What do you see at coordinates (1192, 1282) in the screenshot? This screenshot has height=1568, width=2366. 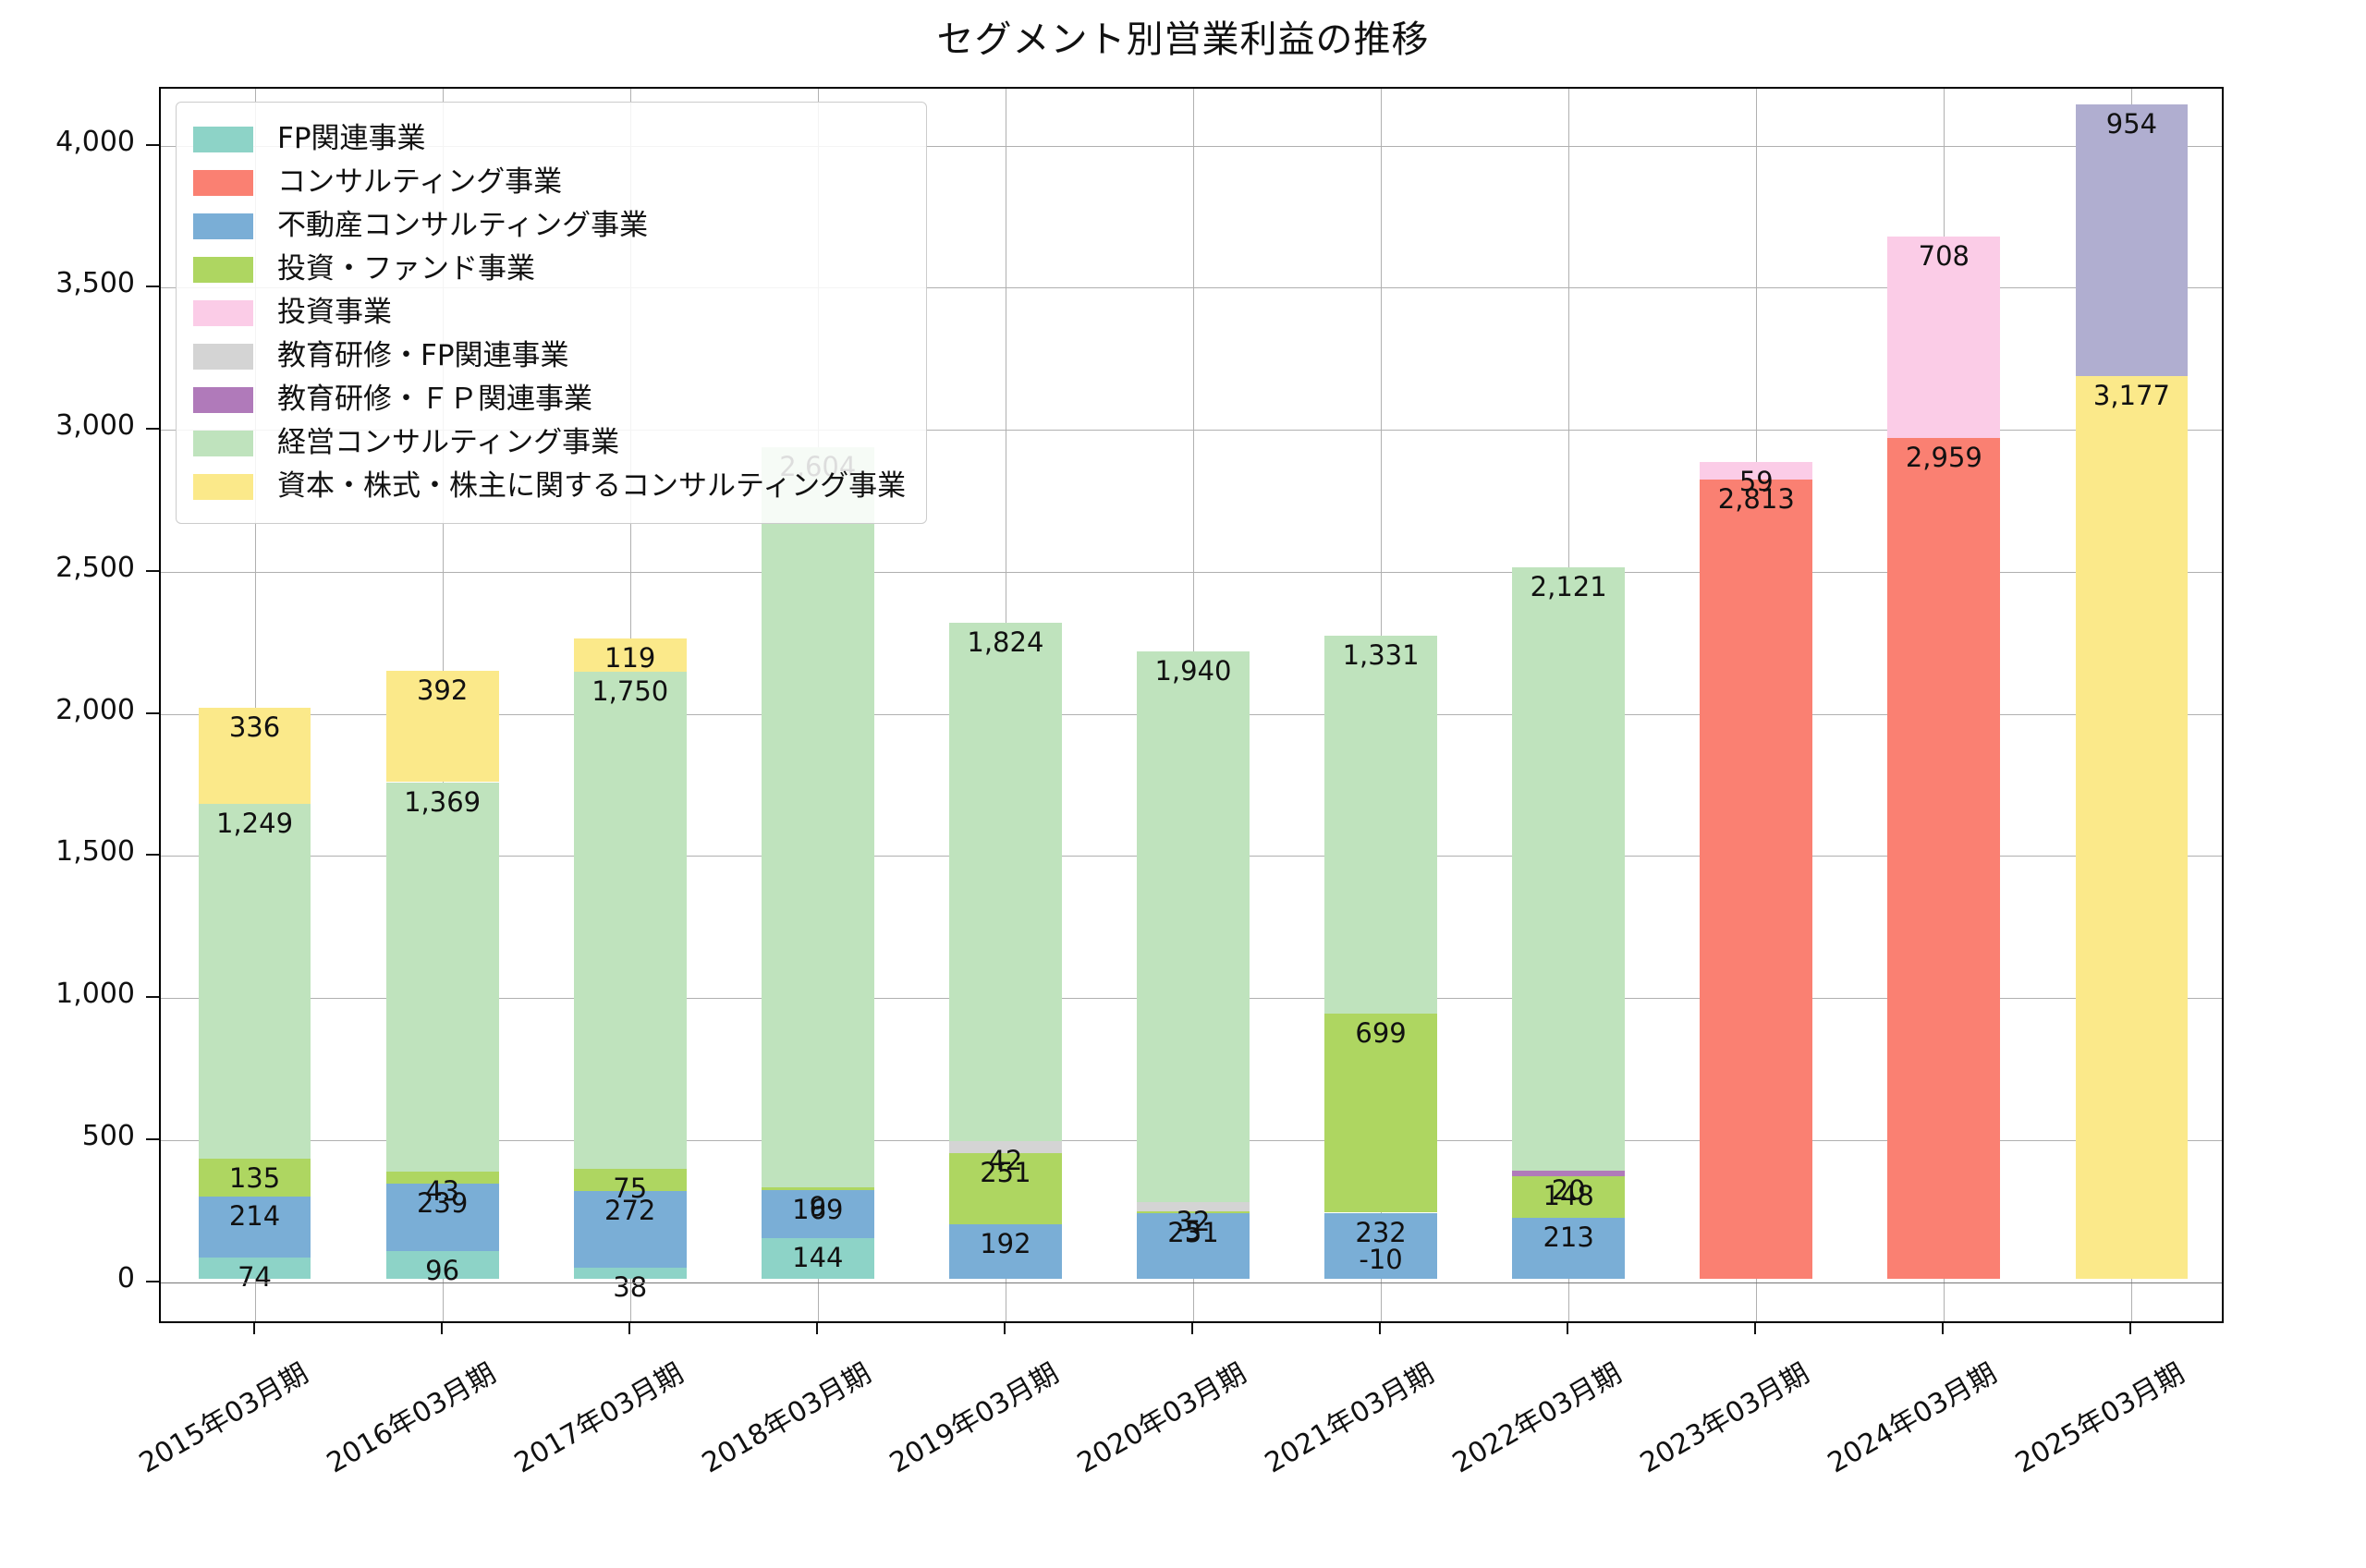 I see `baseline-zero` at bounding box center [1192, 1282].